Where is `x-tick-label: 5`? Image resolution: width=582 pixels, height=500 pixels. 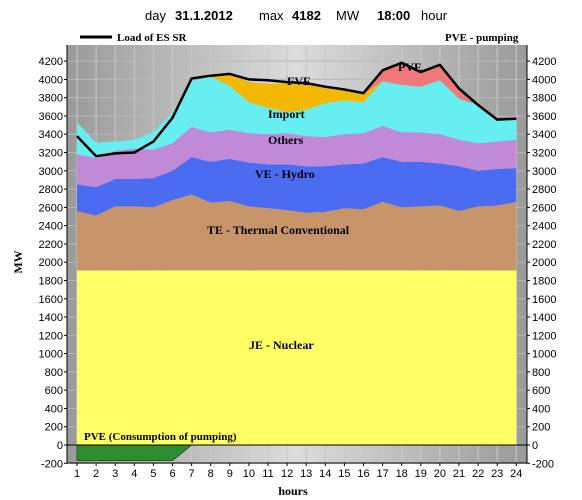 x-tick-label: 5 is located at coordinates (153, 474).